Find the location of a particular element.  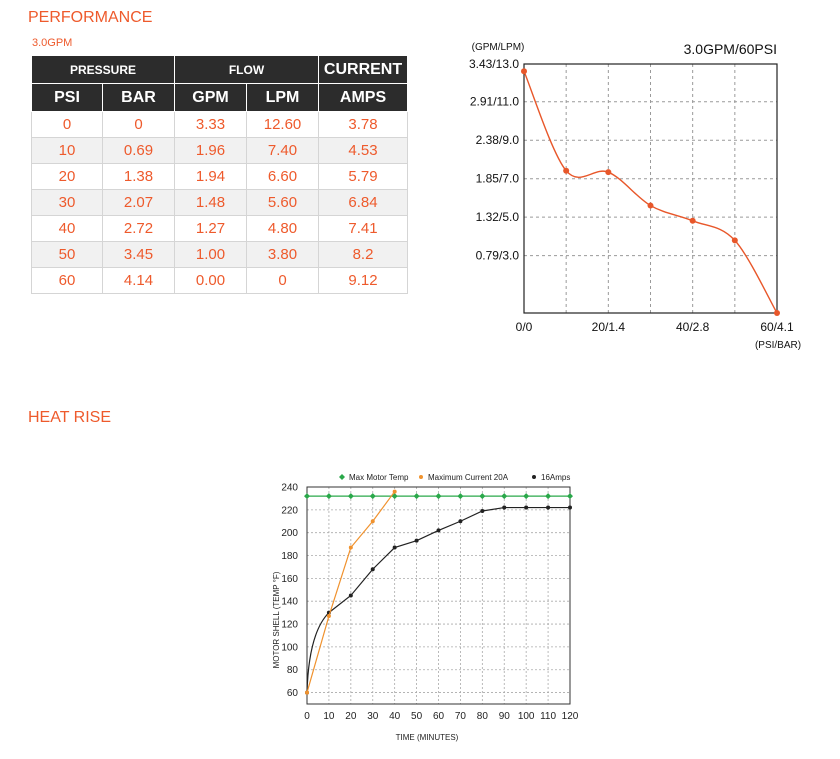

legend-label: Max Motor Temp is located at coordinates (379, 477).